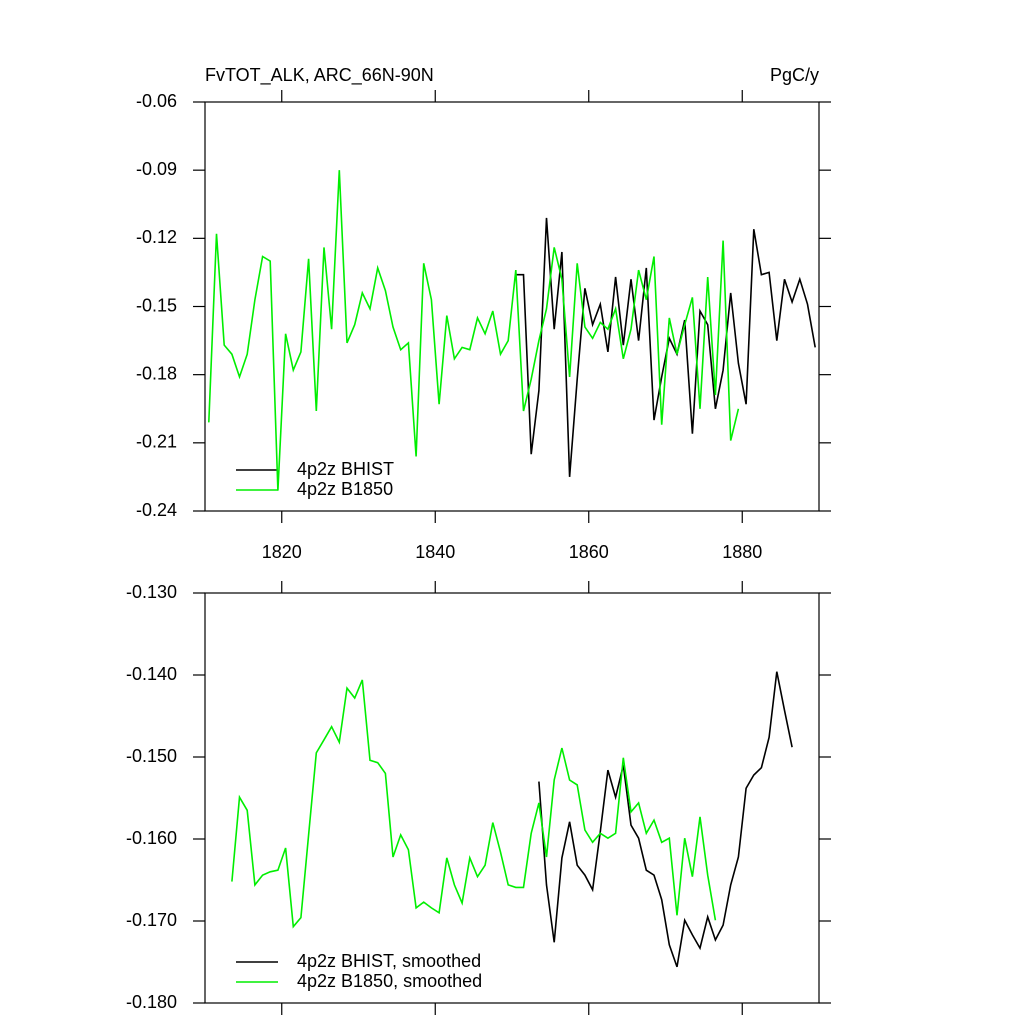 The height and width of the screenshot is (1024, 1024). I want to click on y-tick-label: -0.130, so click(151, 592).